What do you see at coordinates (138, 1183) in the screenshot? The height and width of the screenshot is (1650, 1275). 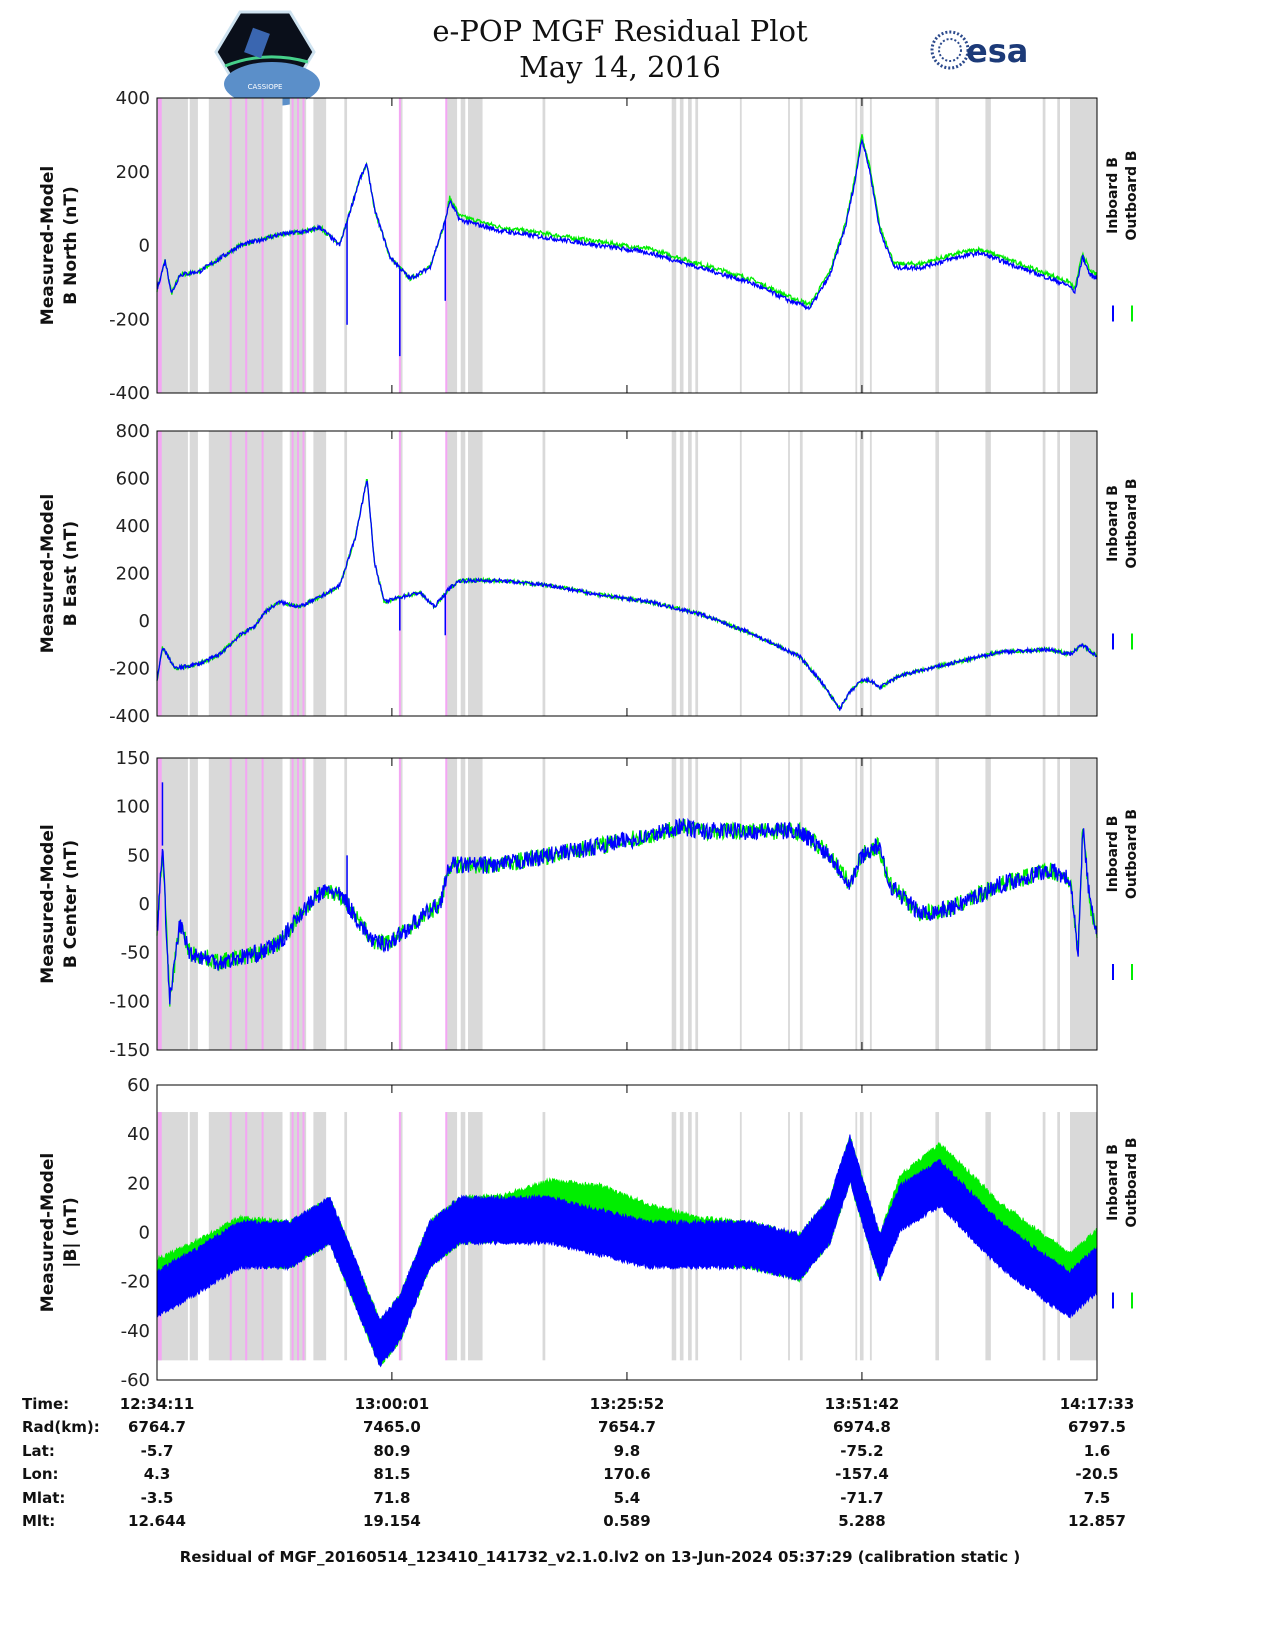 I see `y-tick-label: 20` at bounding box center [138, 1183].